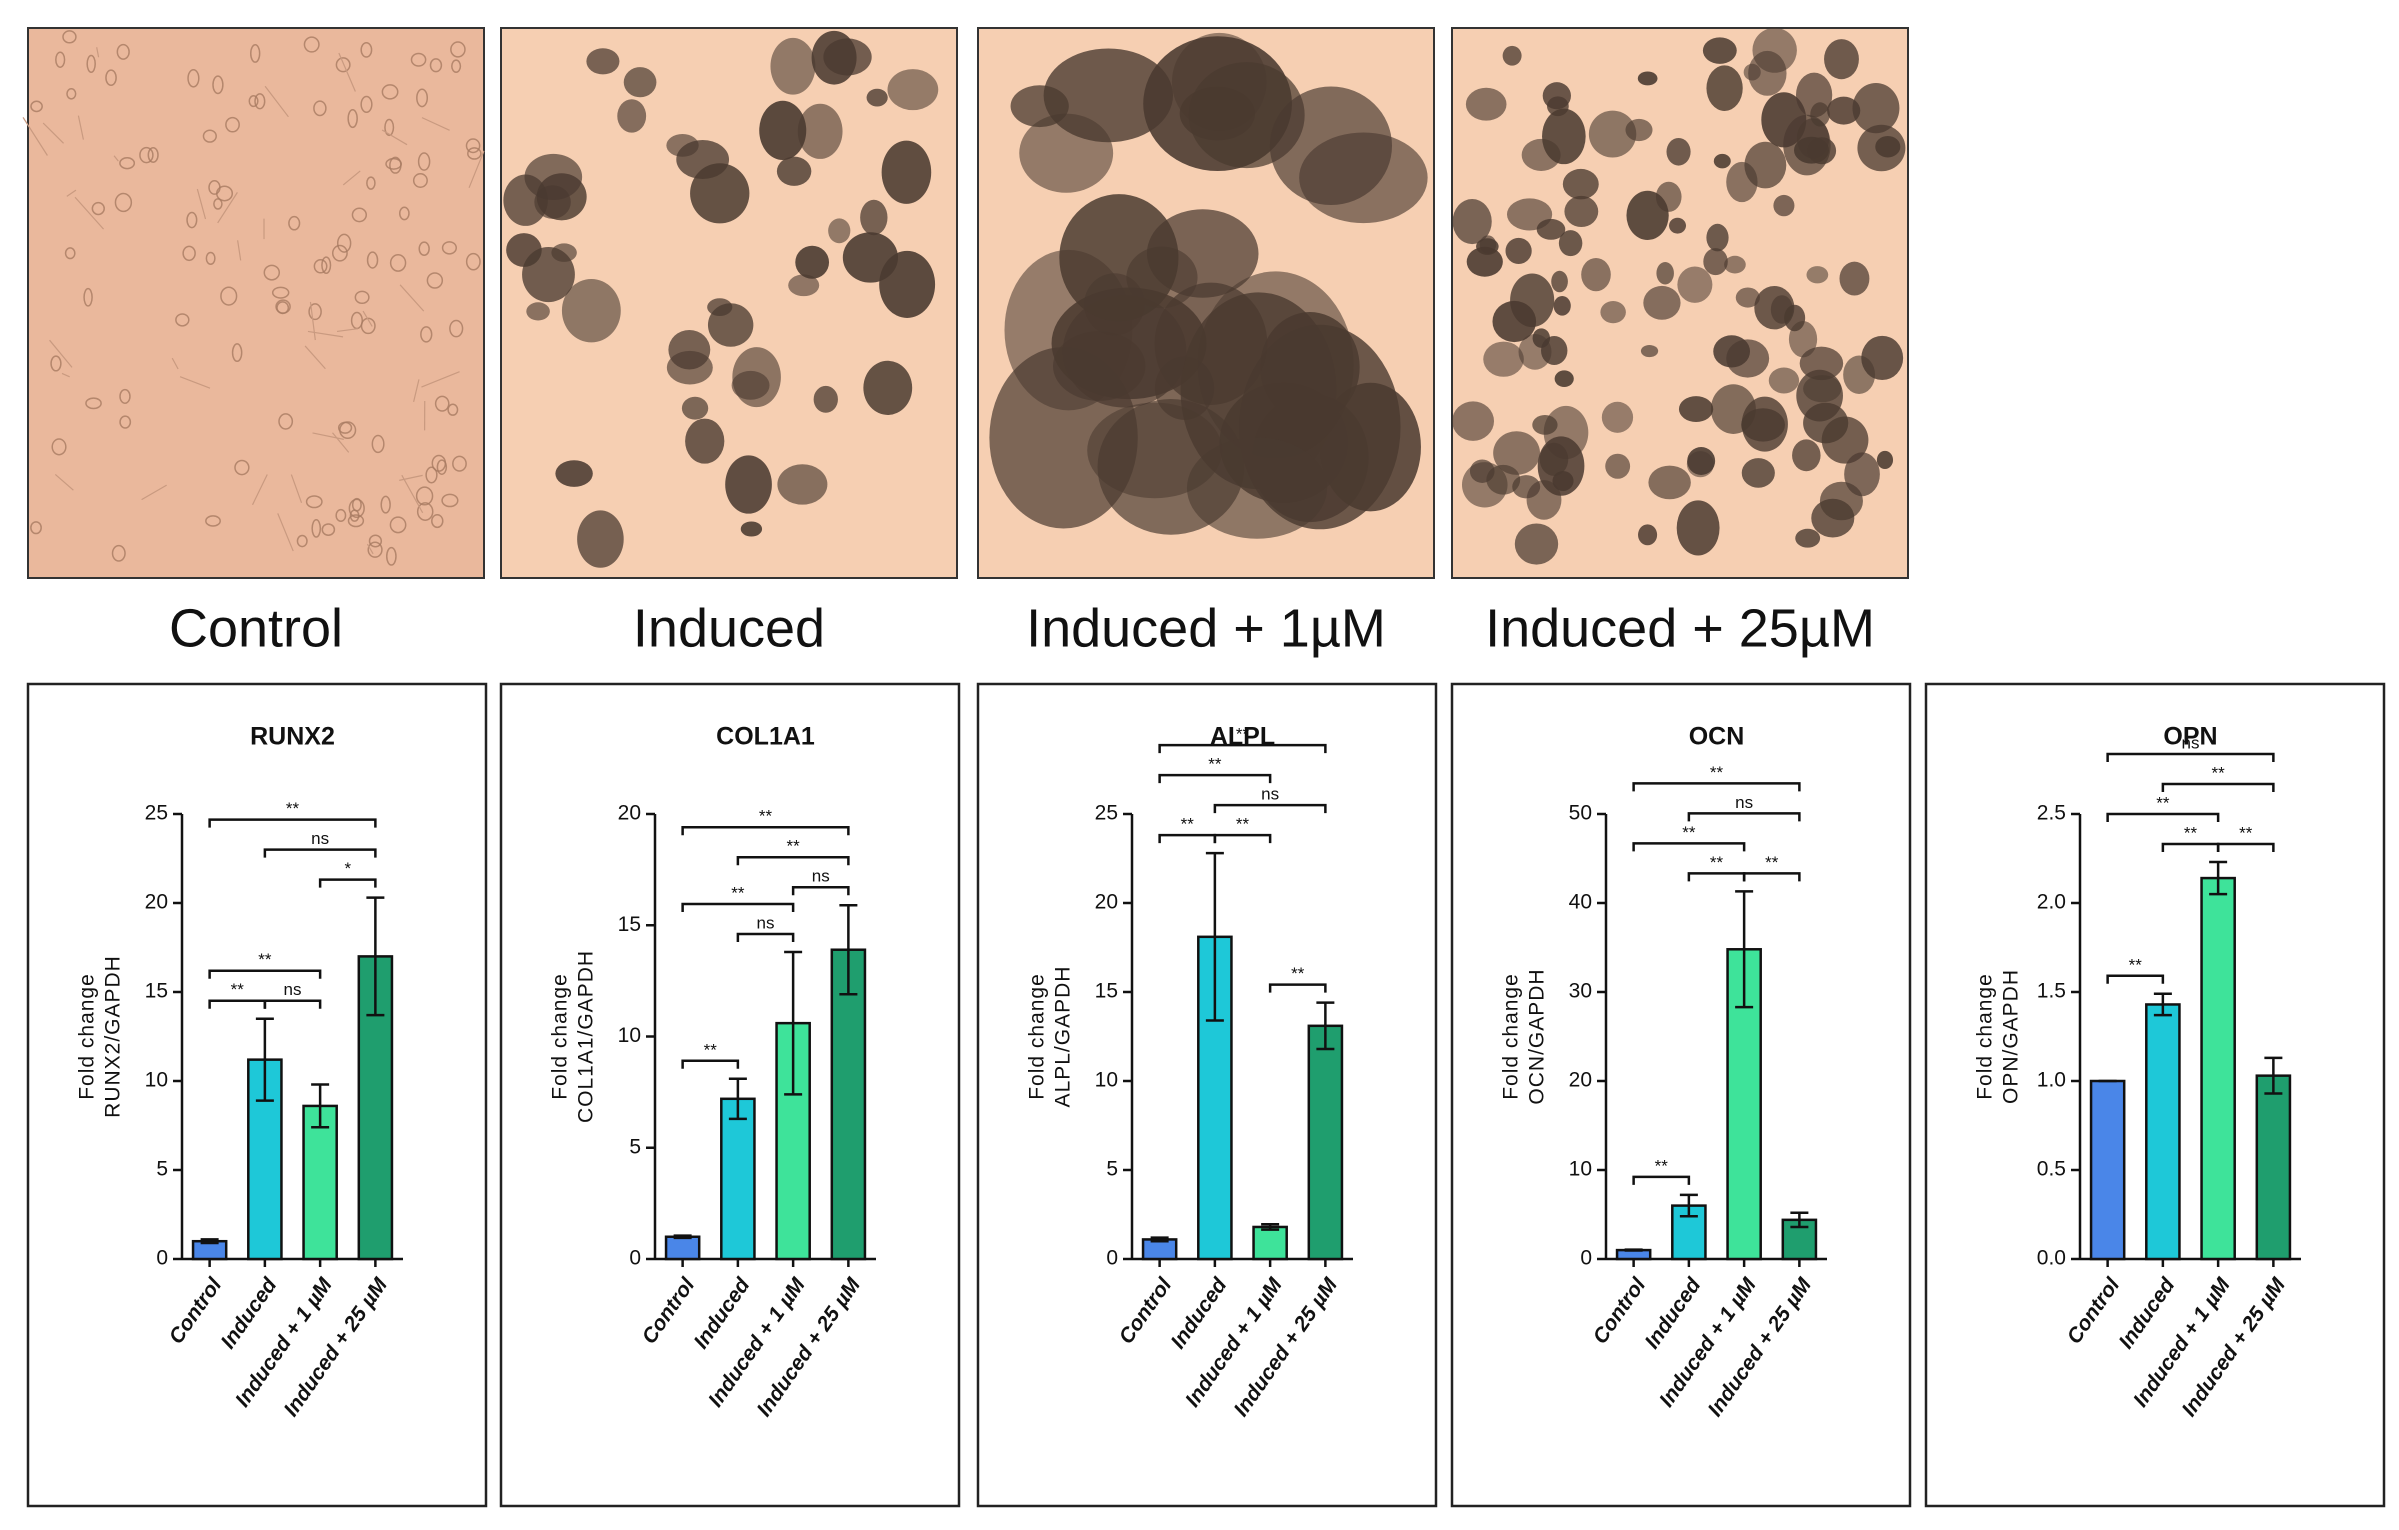  I want to click on y-axis-label: OCN/GAPDH, so click(1537, 1036).